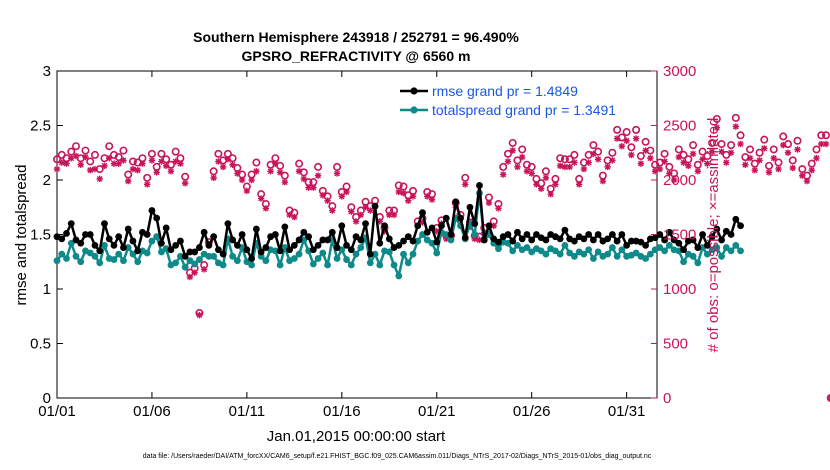  Describe the element at coordinates (356, 436) in the screenshot. I see `x-axis-label: Jan.01,2015 00:00:00 start` at that location.